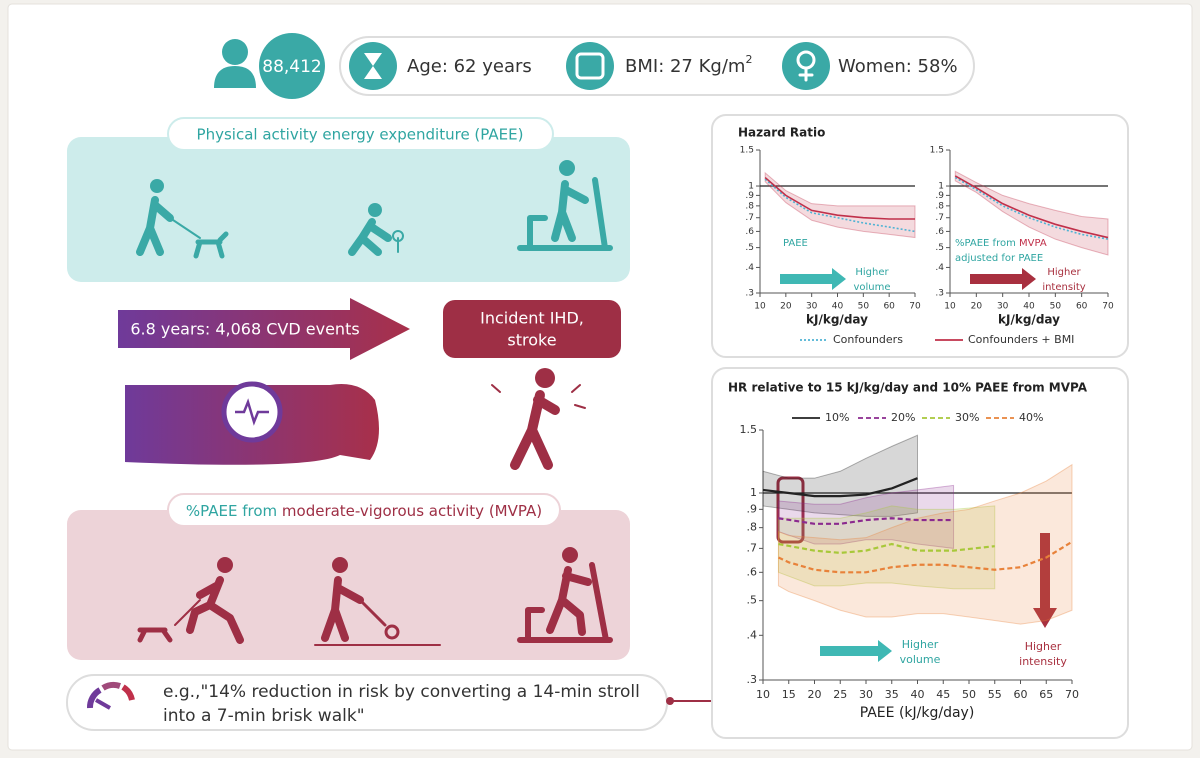 Image resolution: width=1200 pixels, height=758 pixels. I want to click on legend-label: 10%, so click(837, 417).